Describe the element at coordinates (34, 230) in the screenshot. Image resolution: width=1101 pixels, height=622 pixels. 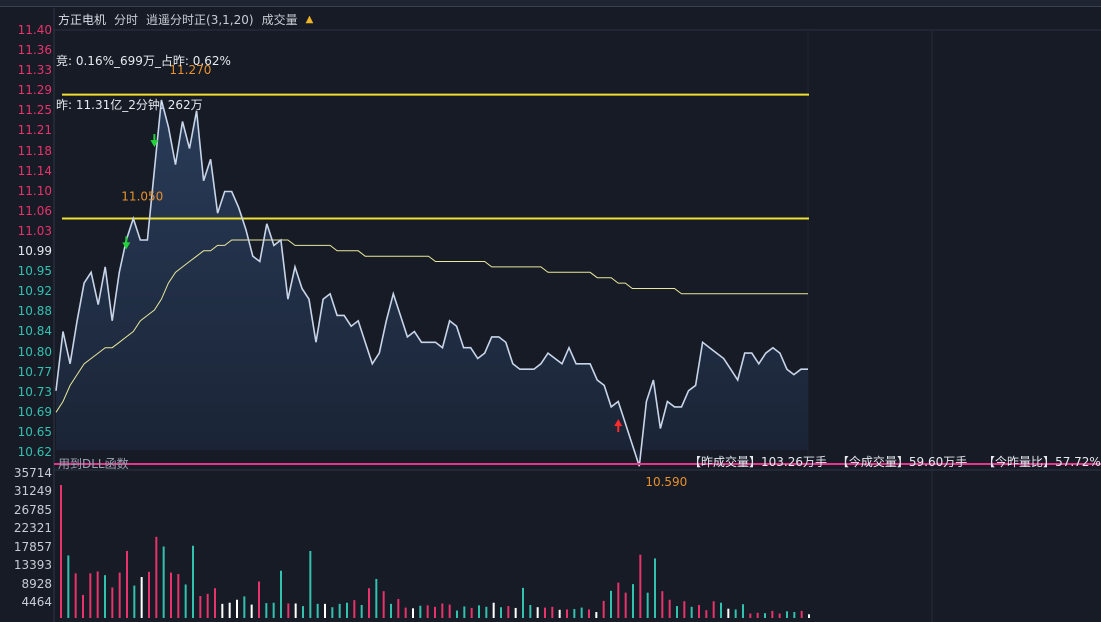
I see `price-tick: 11.03` at that location.